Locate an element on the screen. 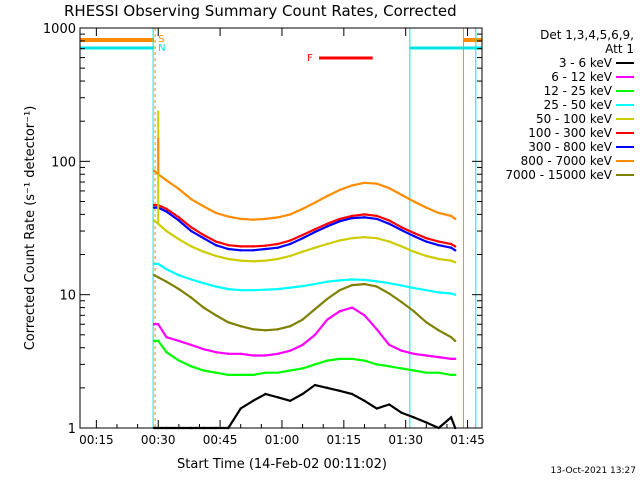 This screenshot has height=480, width=640. legend-entry-label: 12 - 25 keV is located at coordinates (577, 91).